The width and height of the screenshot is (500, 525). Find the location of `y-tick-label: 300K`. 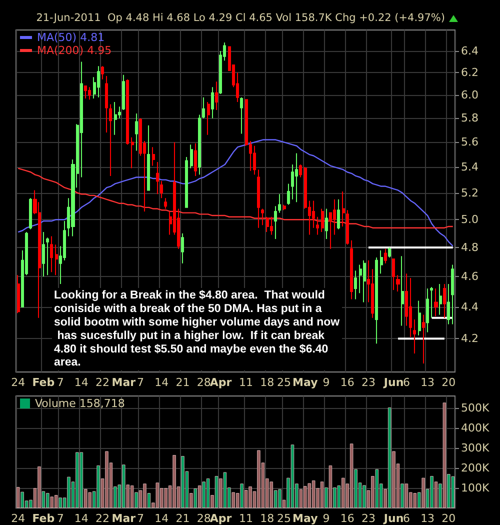

y-tick-label: 300K is located at coordinates (475, 448).